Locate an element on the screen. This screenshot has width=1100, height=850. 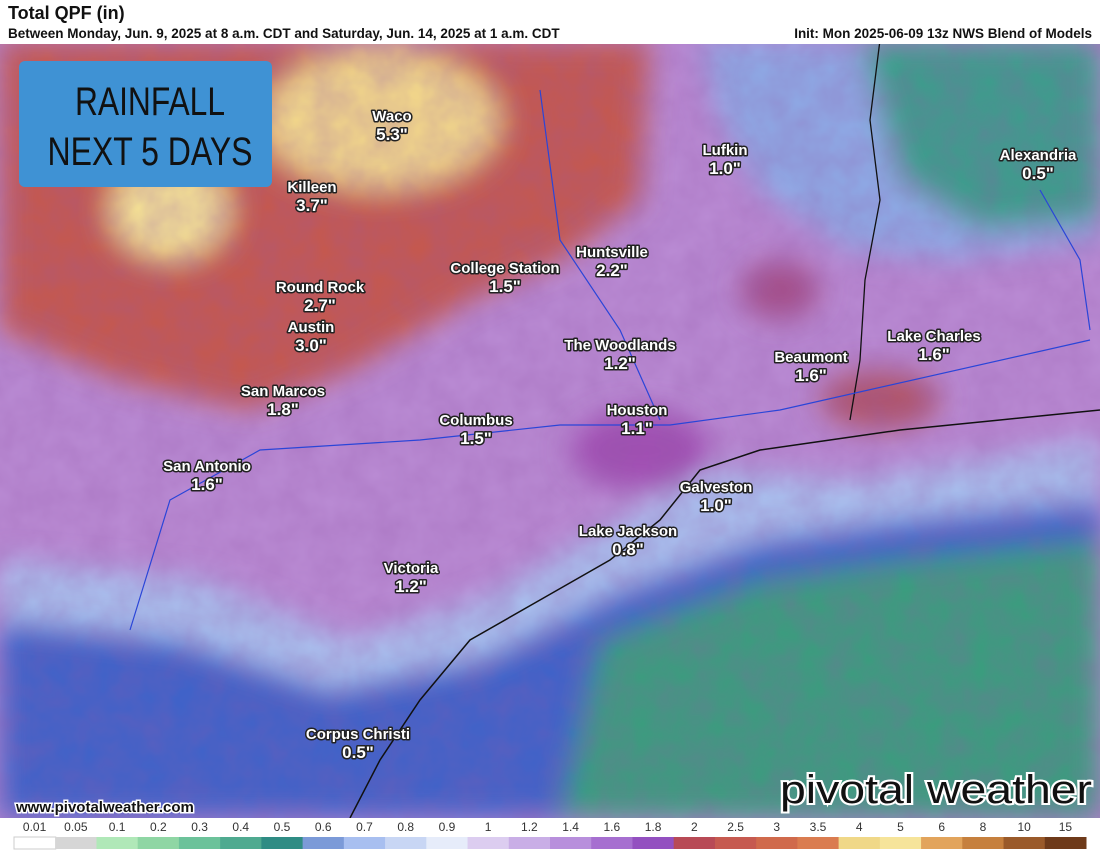
badge-line: RAINFALL is located at coordinates (150, 102).